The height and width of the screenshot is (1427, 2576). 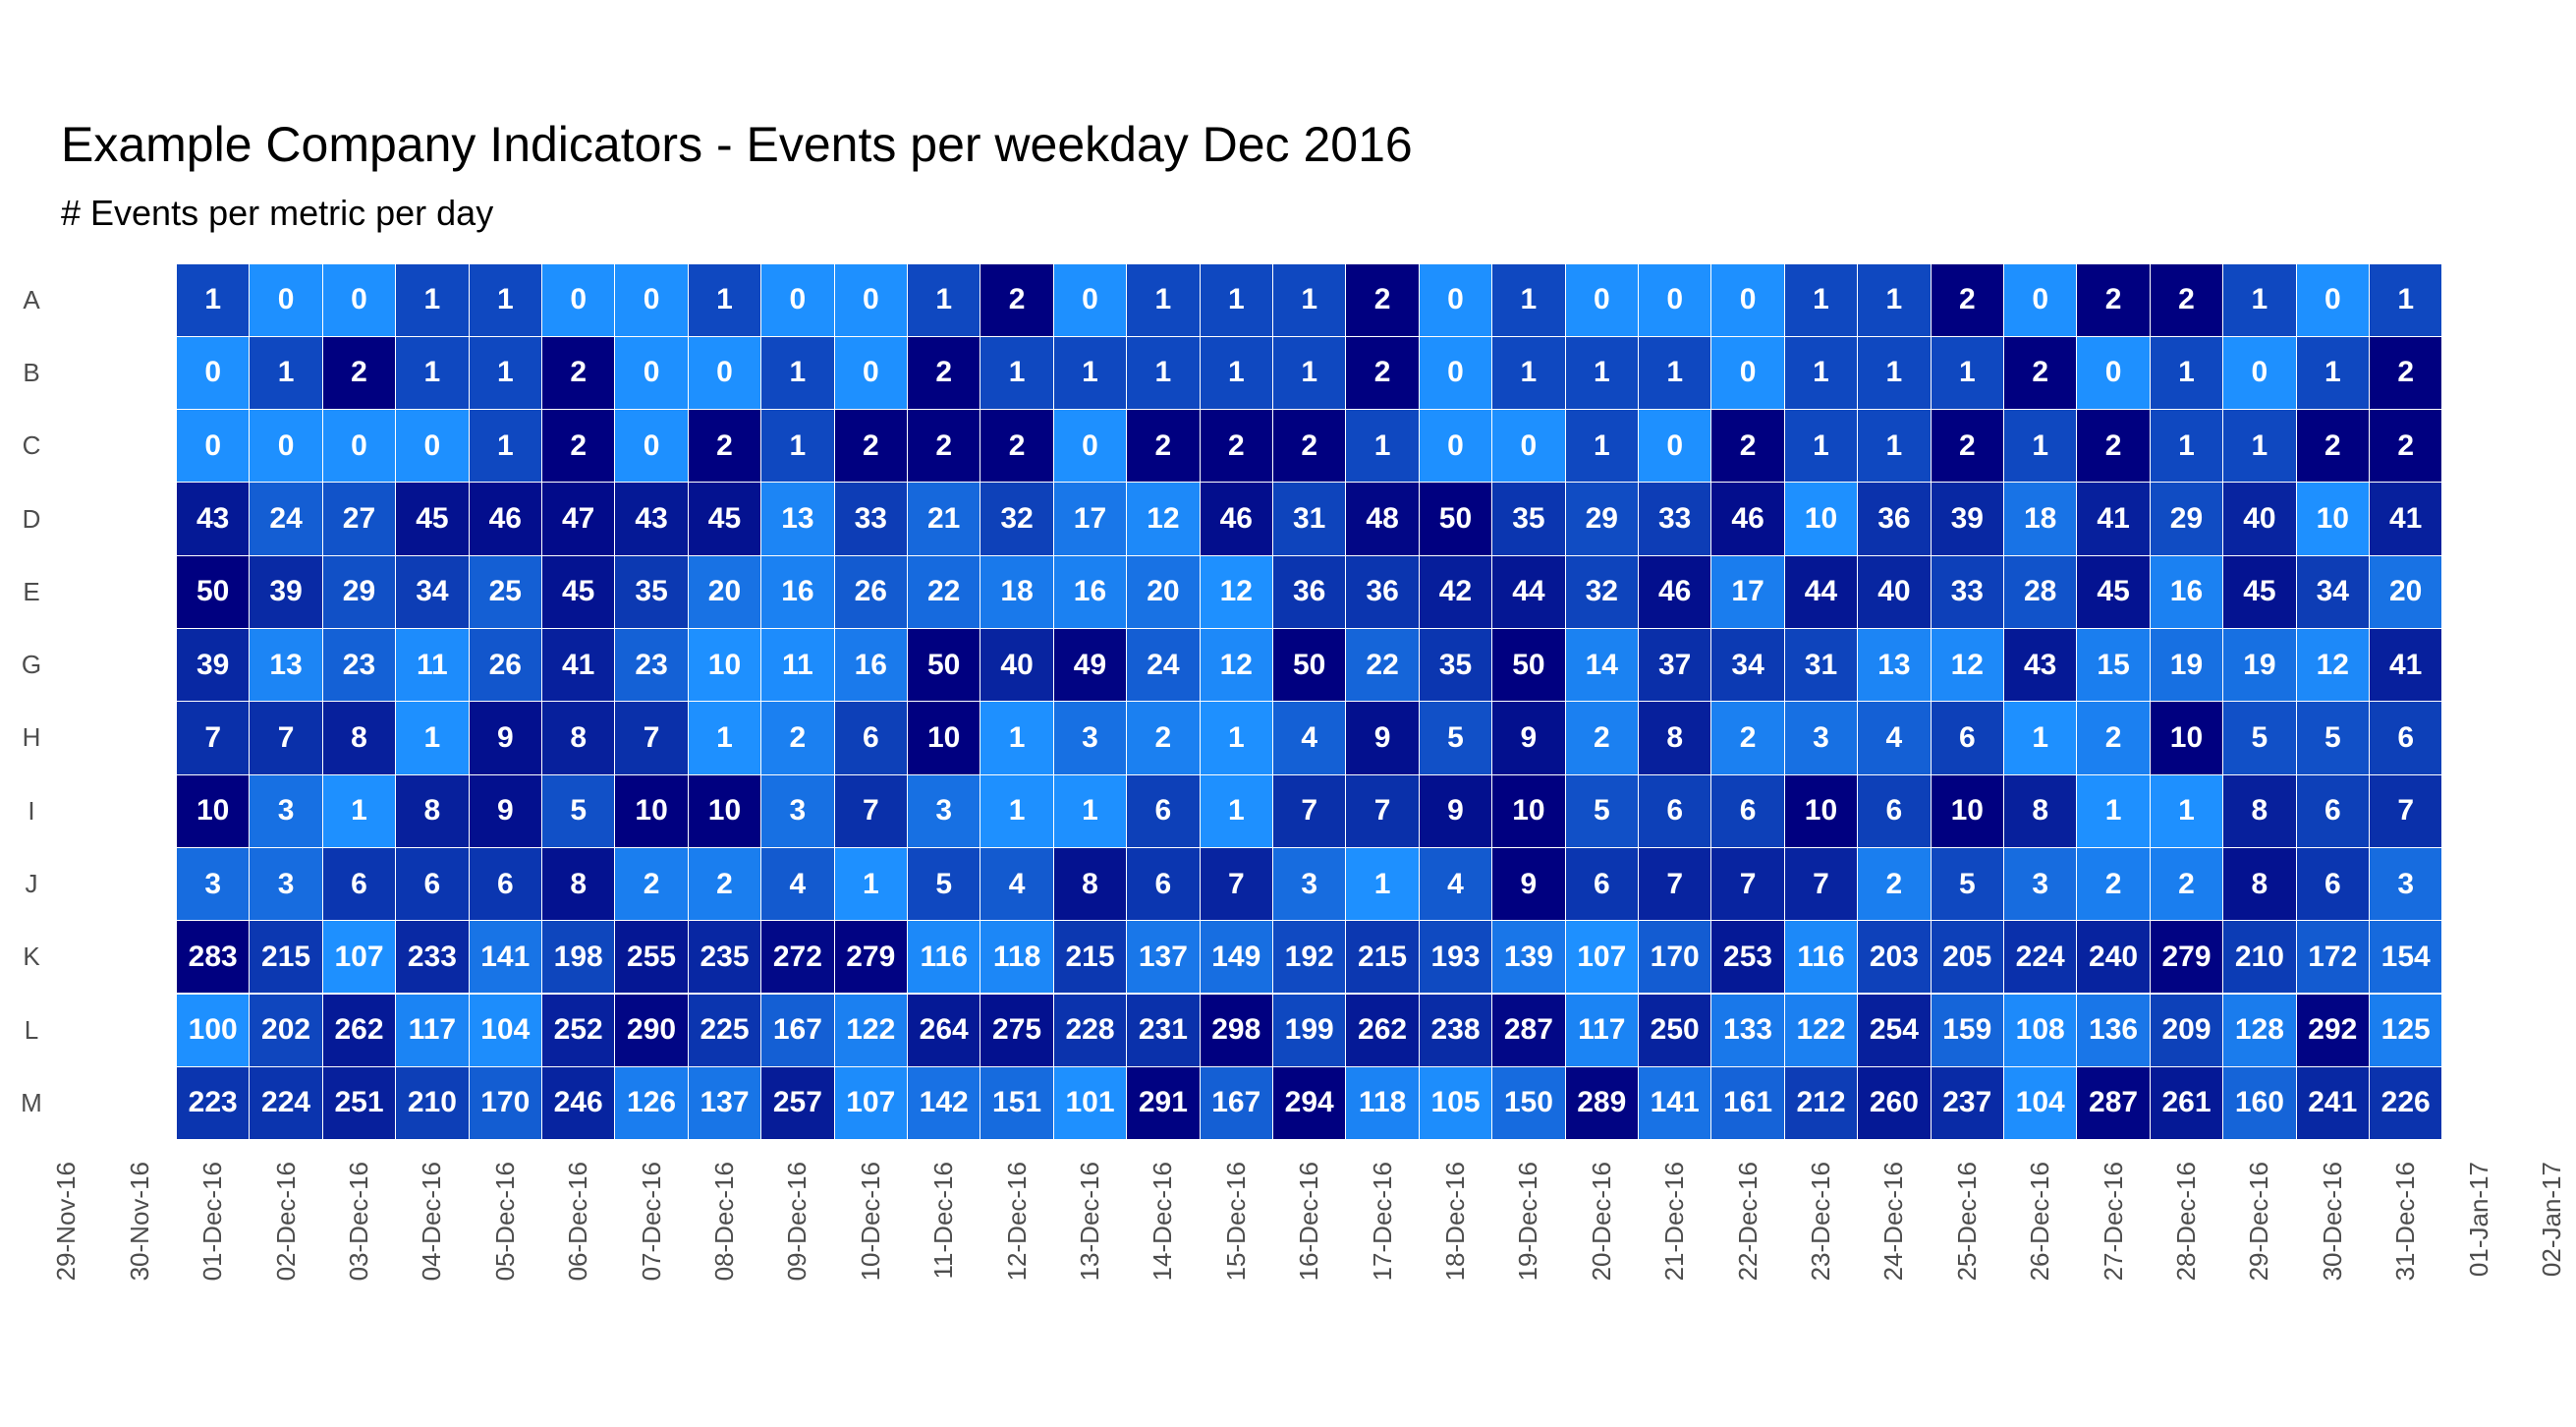 I want to click on heatmap-cell: 9, so click(x=1455, y=810).